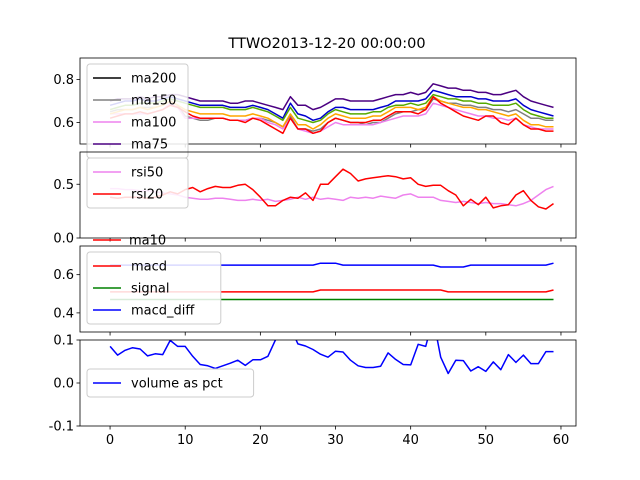  I want to click on y-tick-label: 0.1, so click(63, 341).